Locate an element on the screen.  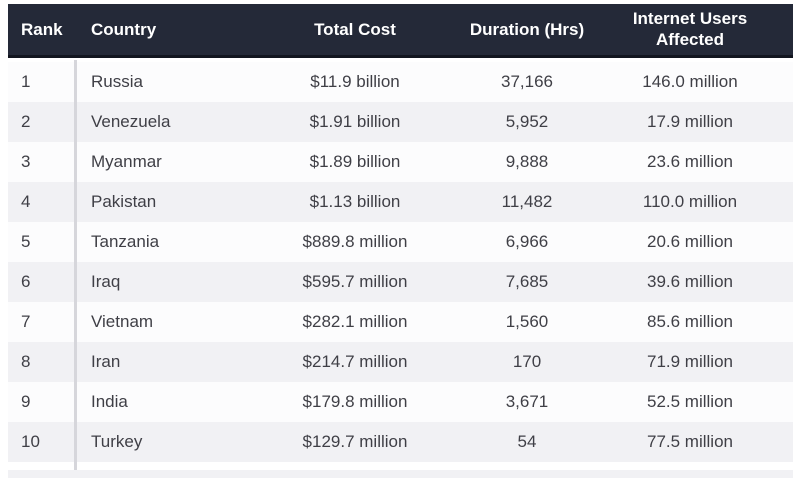
internet-users-cell: 52.5 million is located at coordinates (690, 401).